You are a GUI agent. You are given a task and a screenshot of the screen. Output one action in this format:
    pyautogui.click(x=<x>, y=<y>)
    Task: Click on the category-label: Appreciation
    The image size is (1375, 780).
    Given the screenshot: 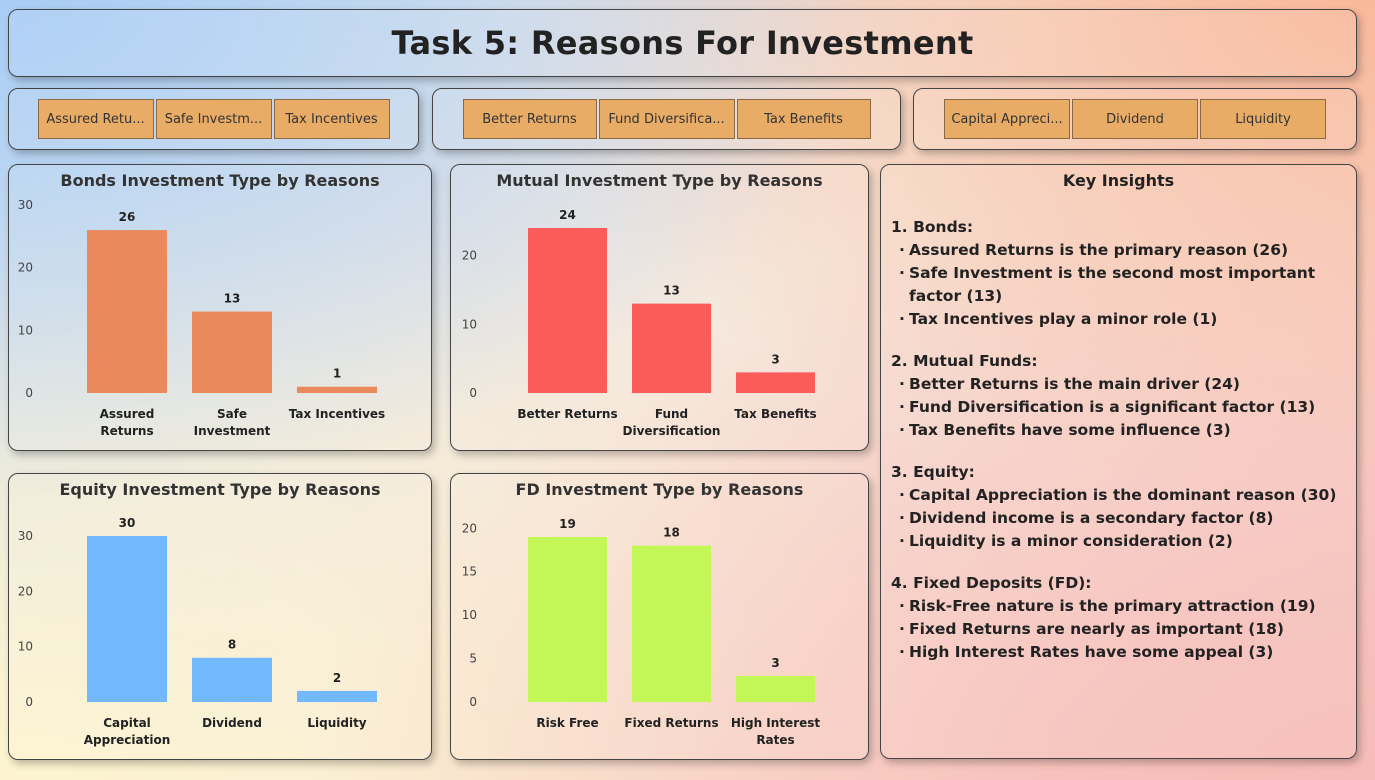 What is the action you would take?
    pyautogui.click(x=127, y=740)
    